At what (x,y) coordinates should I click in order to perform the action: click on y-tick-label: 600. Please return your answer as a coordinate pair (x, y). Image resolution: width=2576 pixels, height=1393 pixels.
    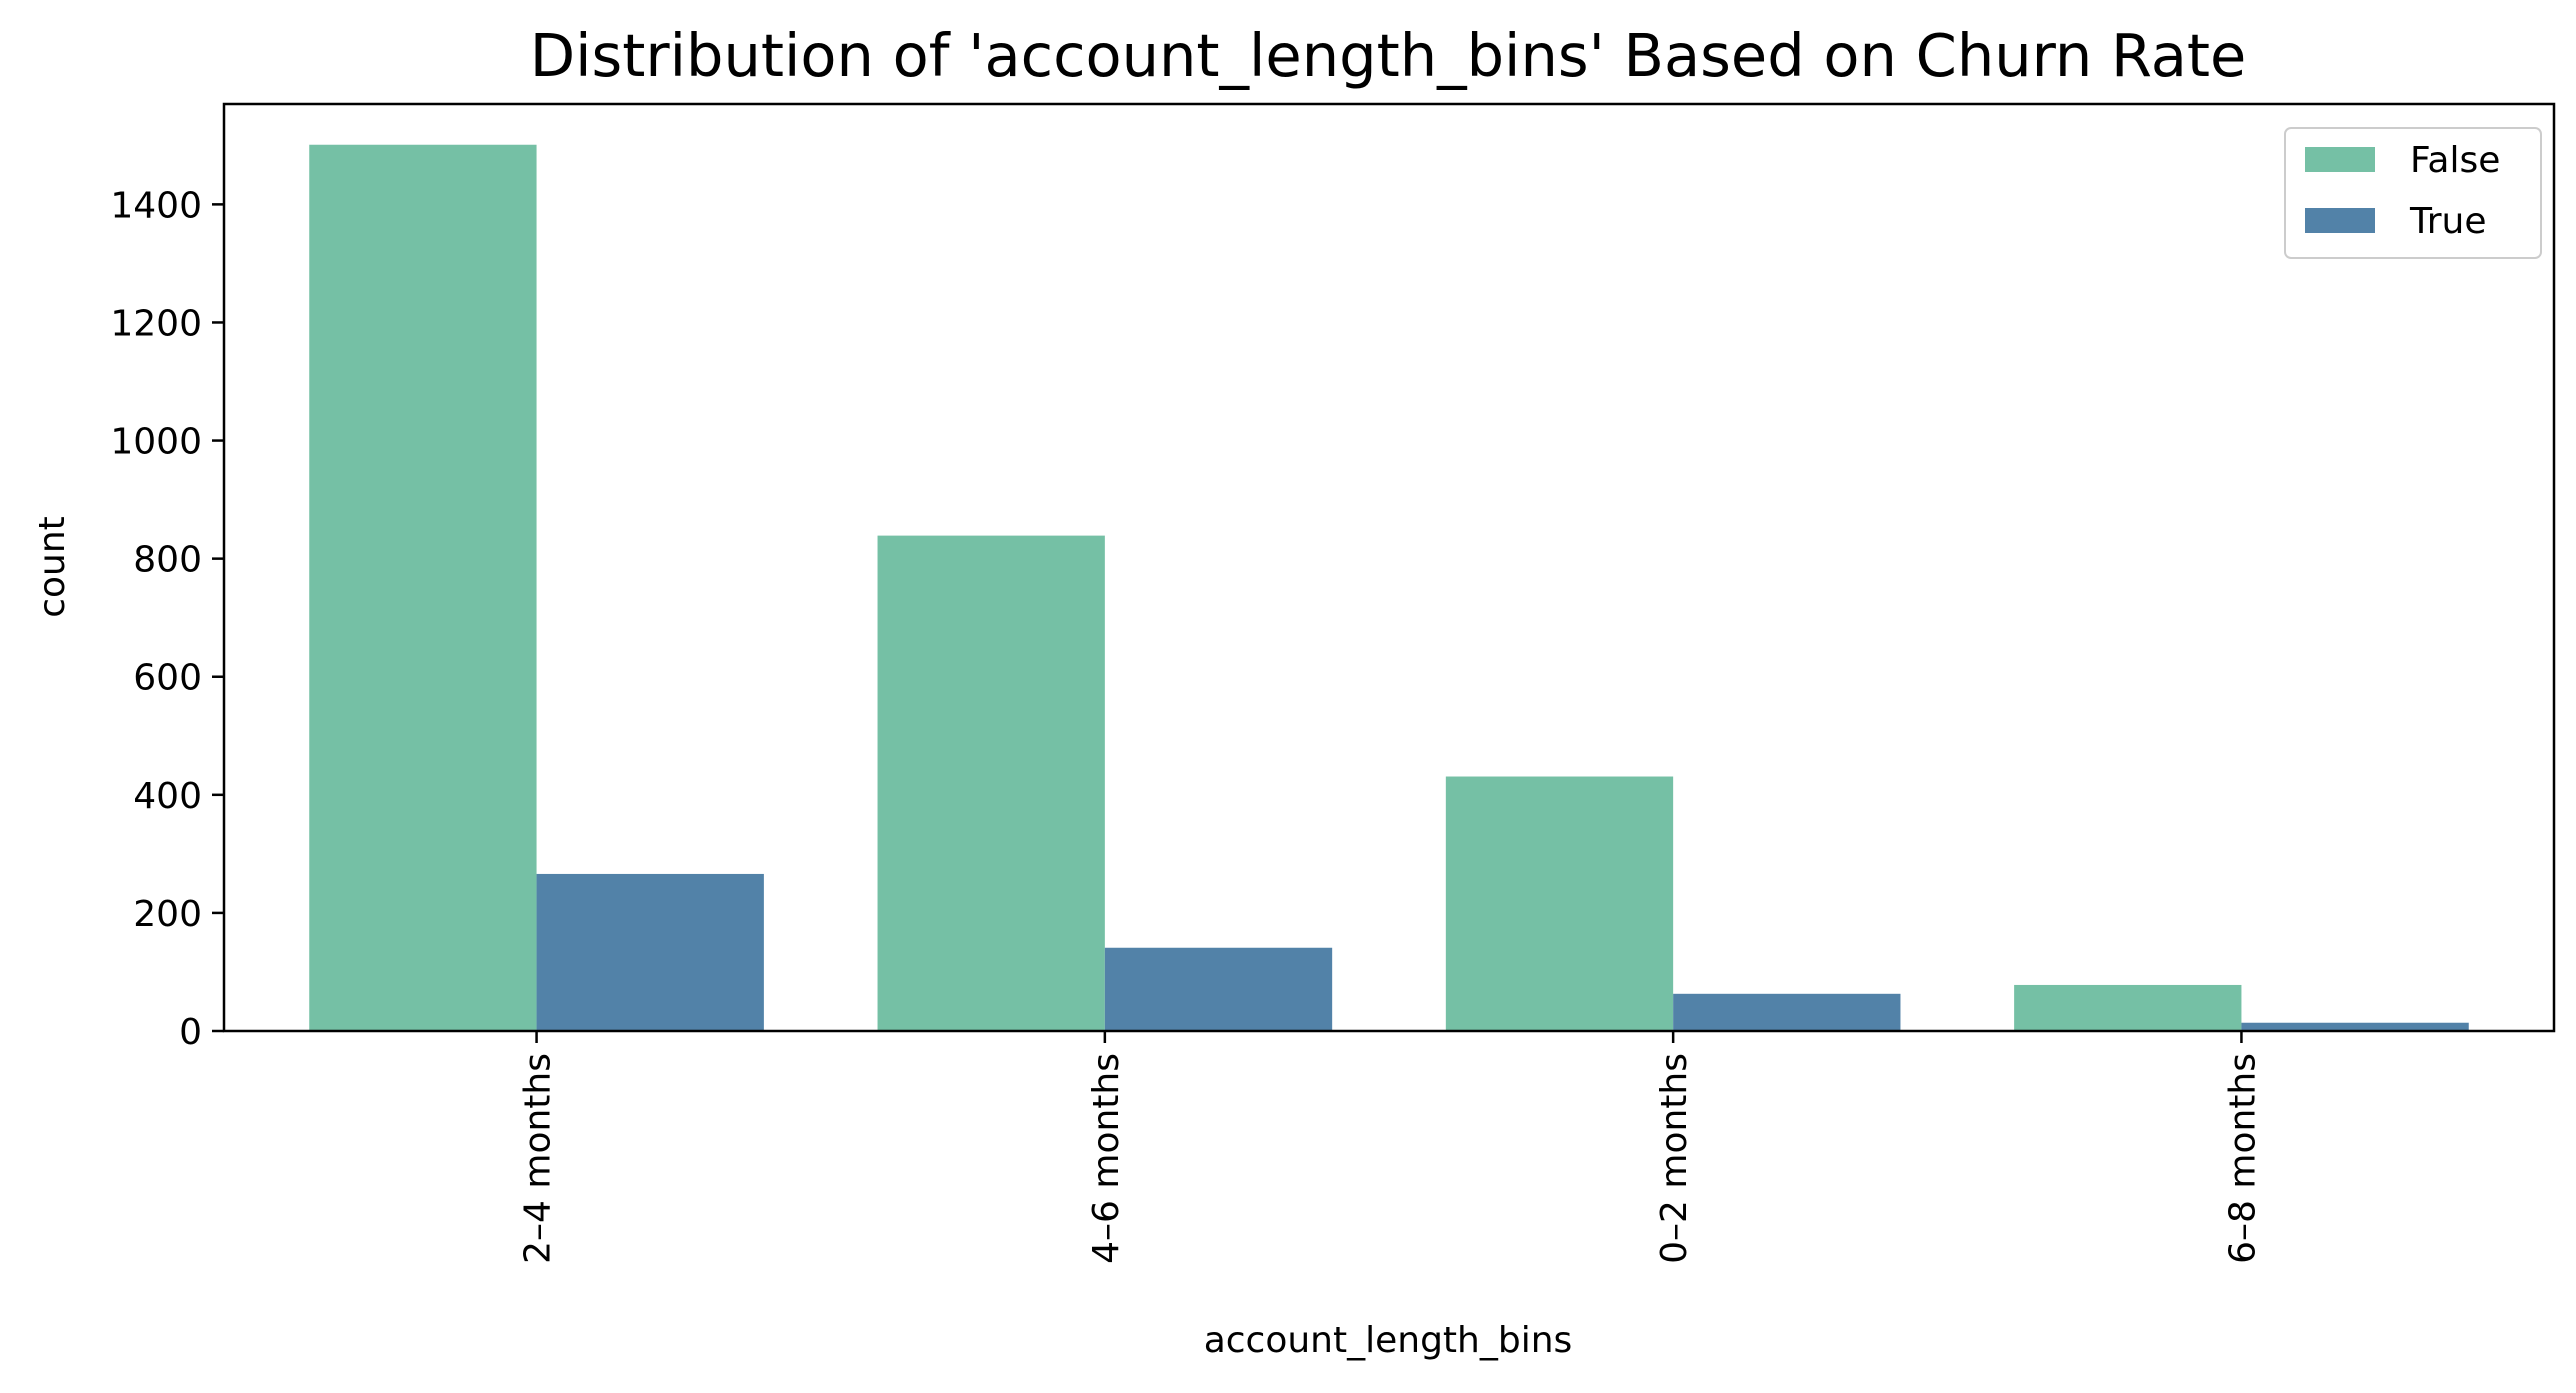
    Looking at the image, I should click on (167, 678).